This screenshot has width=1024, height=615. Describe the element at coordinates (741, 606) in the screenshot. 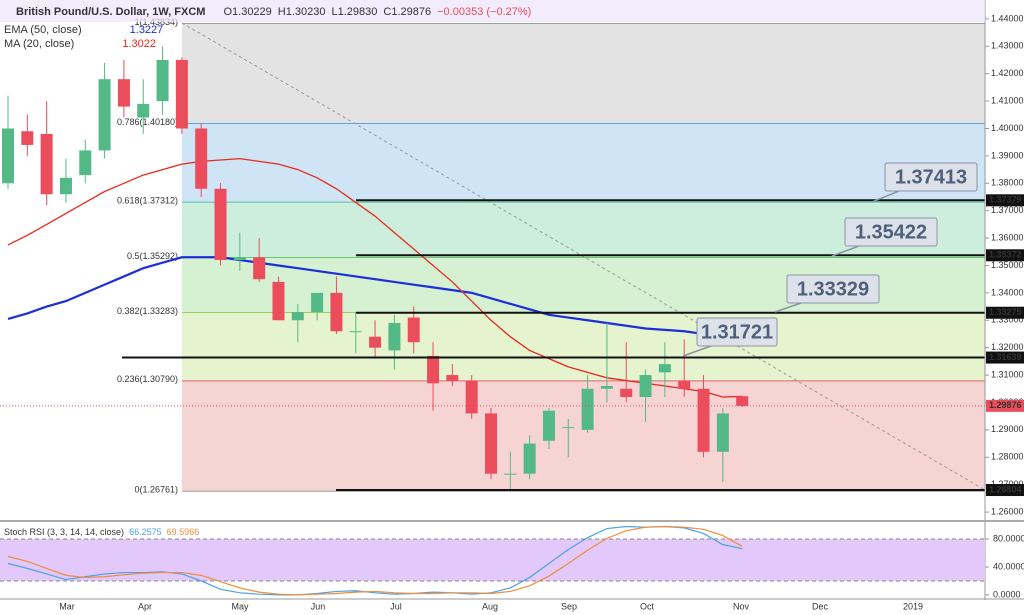

I see `x-tick-label: Nov` at that location.